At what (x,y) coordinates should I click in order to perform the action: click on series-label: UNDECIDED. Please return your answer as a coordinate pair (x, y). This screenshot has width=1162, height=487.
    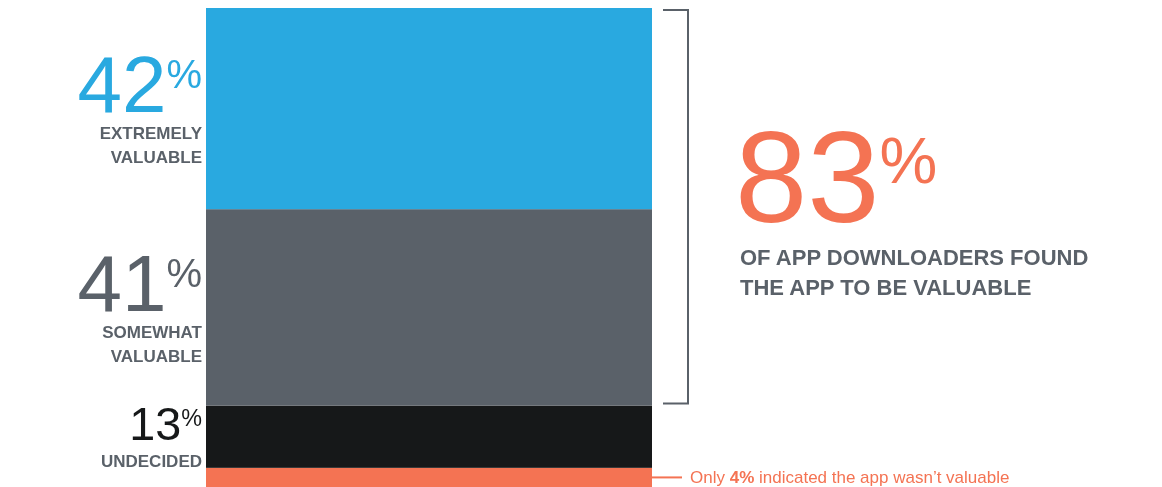
    Looking at the image, I should click on (151, 462).